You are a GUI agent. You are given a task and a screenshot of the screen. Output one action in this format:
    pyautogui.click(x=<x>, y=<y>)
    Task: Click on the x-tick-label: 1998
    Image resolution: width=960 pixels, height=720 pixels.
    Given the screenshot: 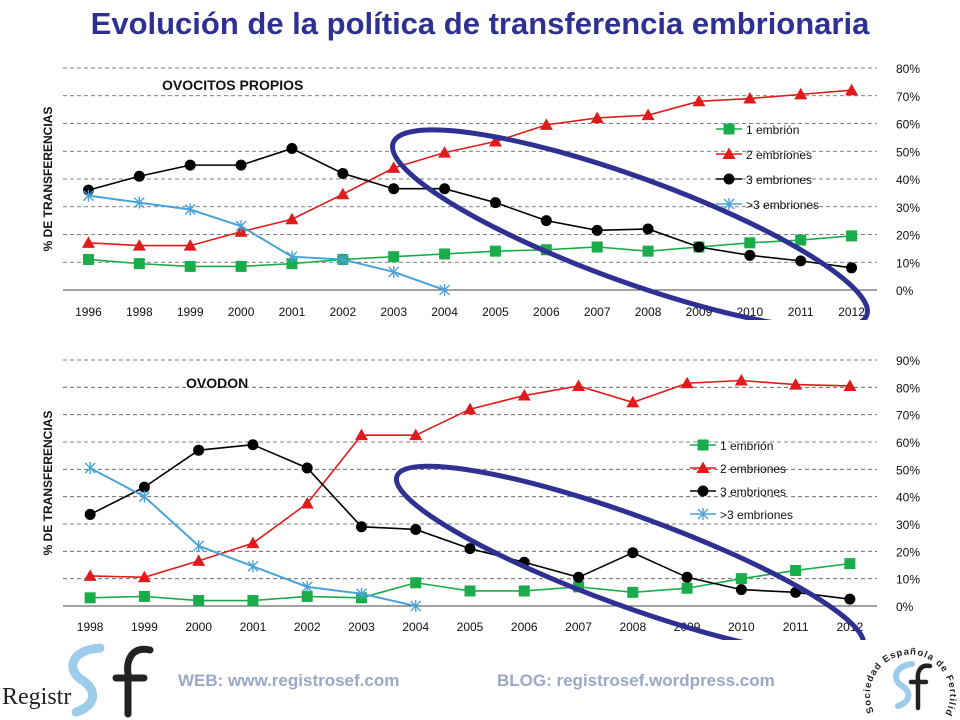 What is the action you would take?
    pyautogui.click(x=139, y=312)
    